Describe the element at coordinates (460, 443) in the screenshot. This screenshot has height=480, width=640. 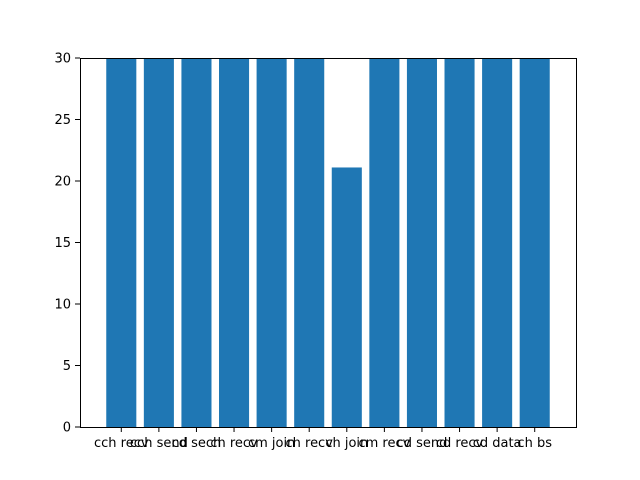
I see `x-tick-label-9: cd recv` at that location.